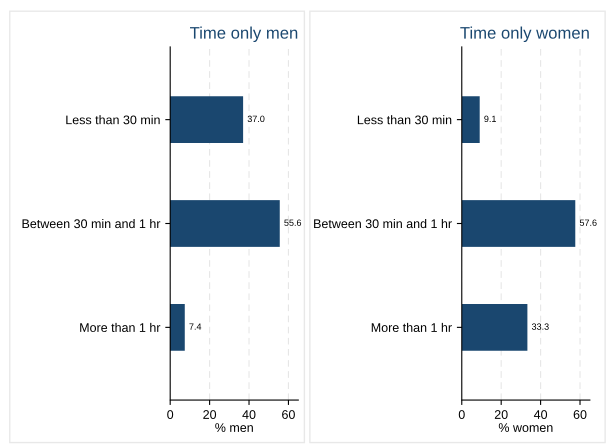 Image resolution: width=610 pixels, height=447 pixels. What do you see at coordinates (256, 119) in the screenshot?
I see `data-label: 37.0` at bounding box center [256, 119].